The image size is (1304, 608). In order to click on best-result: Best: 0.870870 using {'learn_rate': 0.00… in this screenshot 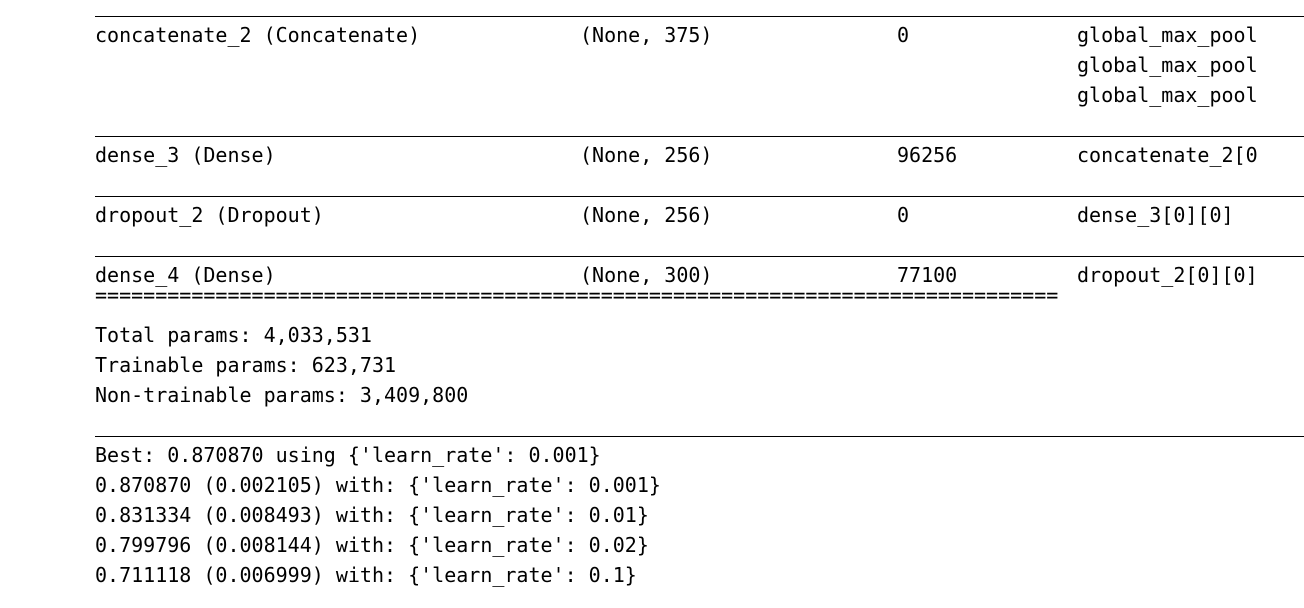, I will do `click(348, 455)`.